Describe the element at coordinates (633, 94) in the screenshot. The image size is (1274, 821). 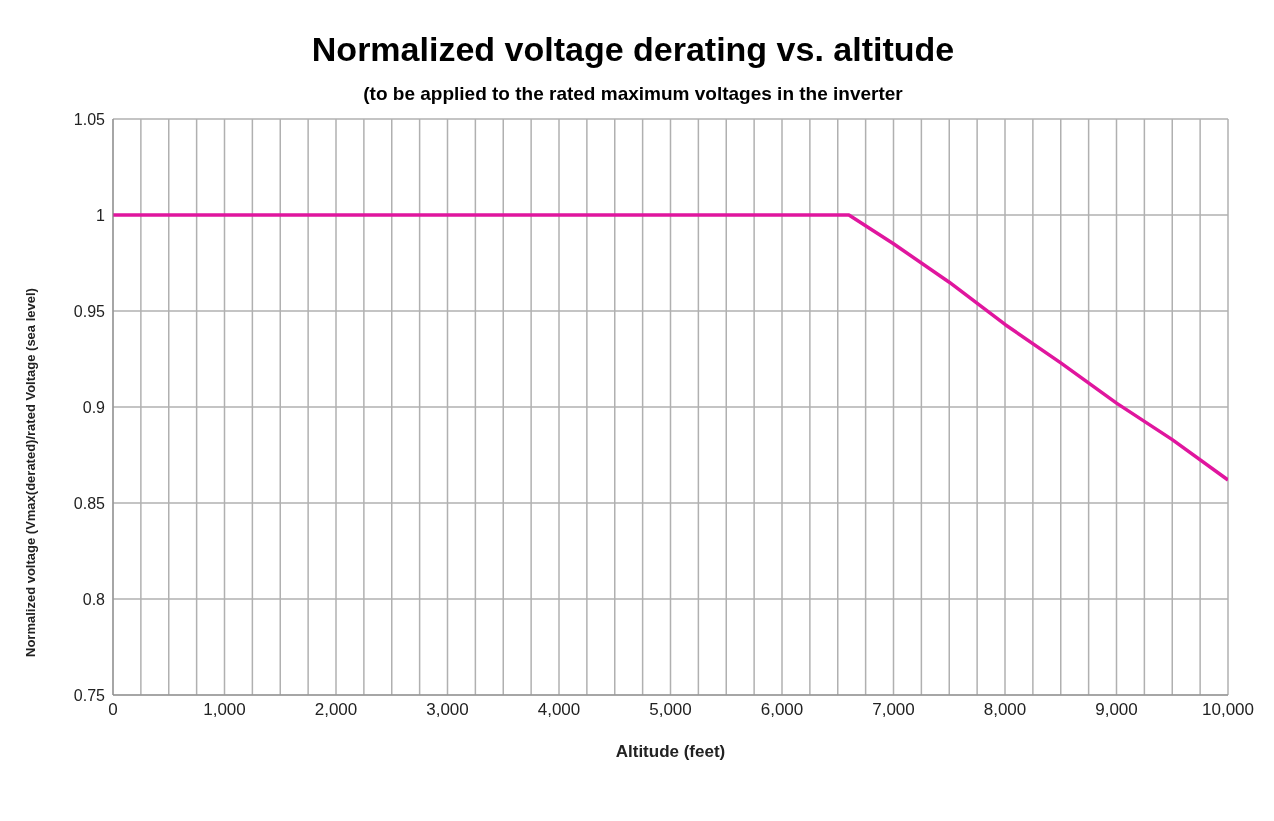
I see `chart-subtitle: (to be applied to the rated maximum voltages in the inverter` at that location.